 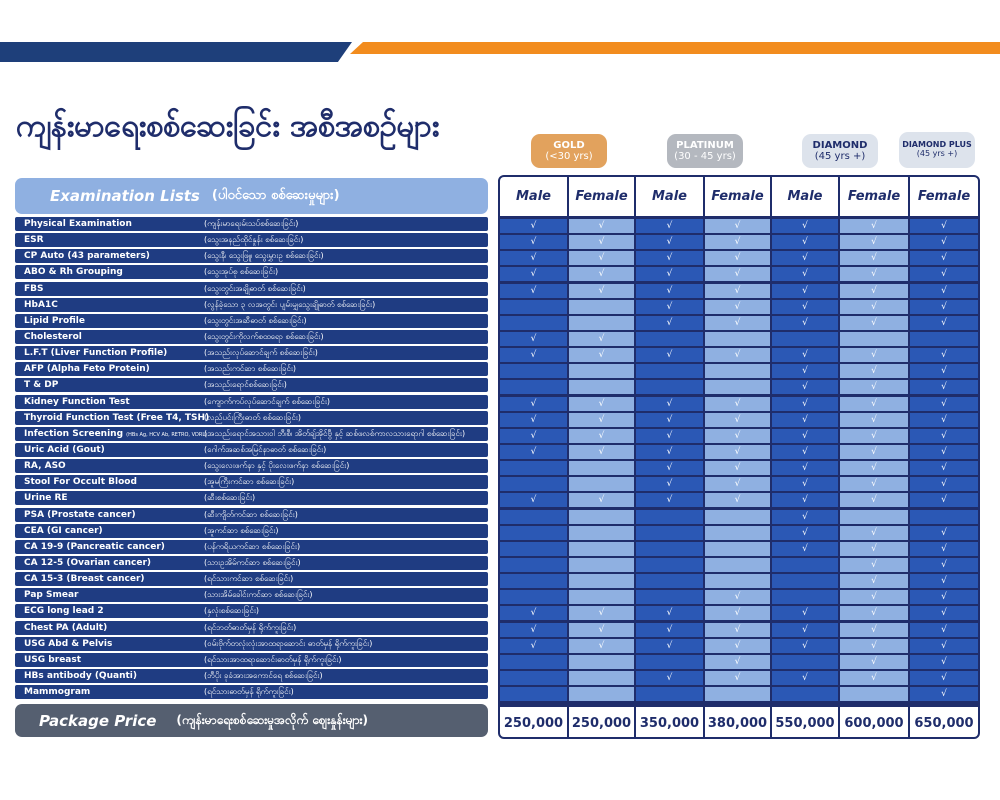 I want to click on exam-name: Chest PA (Adult), so click(x=65, y=628).